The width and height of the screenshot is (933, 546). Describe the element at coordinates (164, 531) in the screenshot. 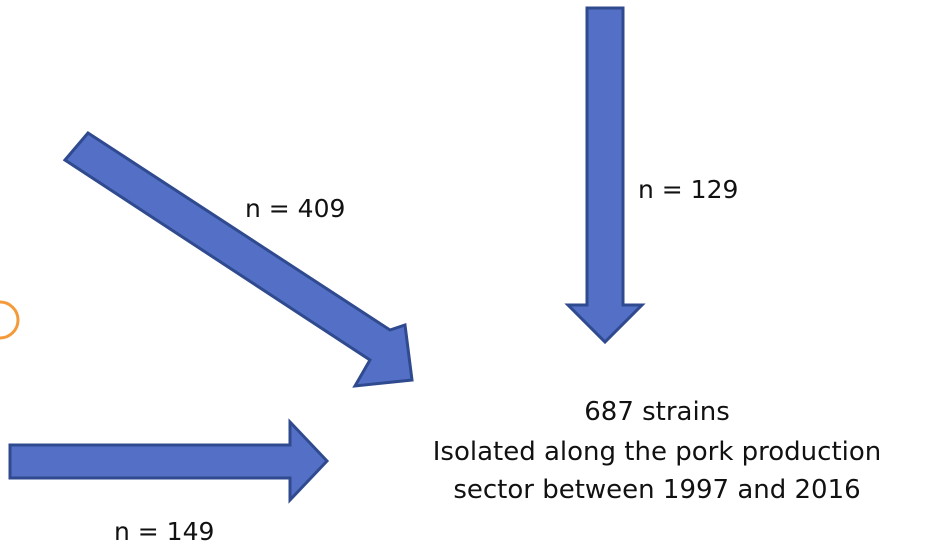

I see `arrow-label: n = 149` at that location.